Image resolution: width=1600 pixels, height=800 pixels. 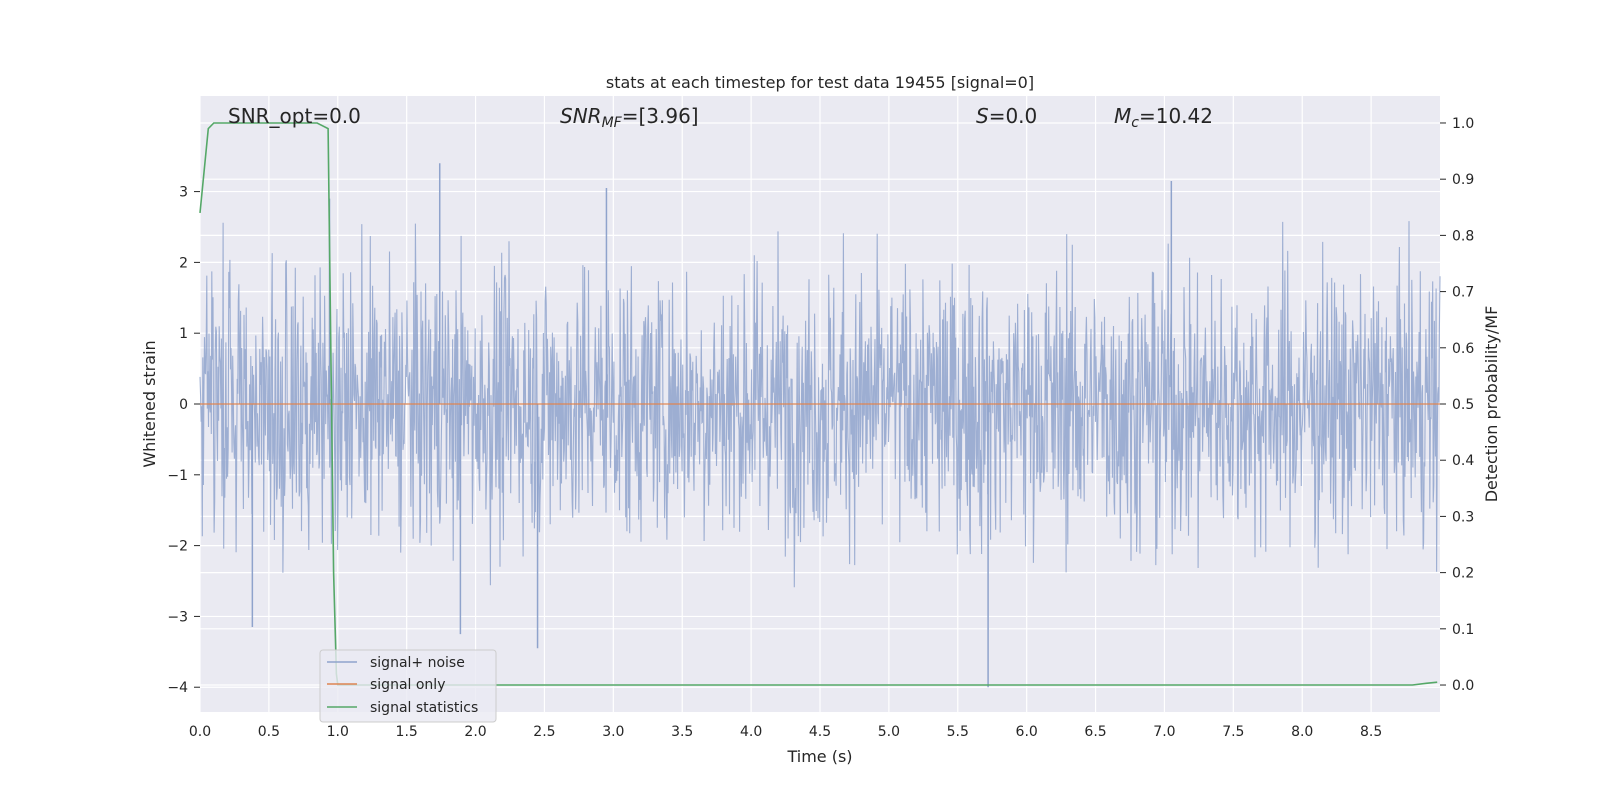 I want to click on x-tick-label: 2.0, so click(x=475, y=732).